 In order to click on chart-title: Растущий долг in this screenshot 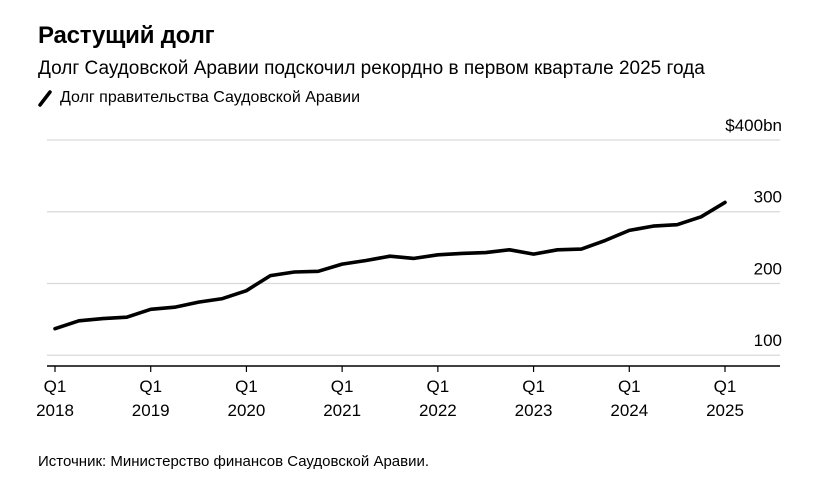, I will do `click(126, 35)`.